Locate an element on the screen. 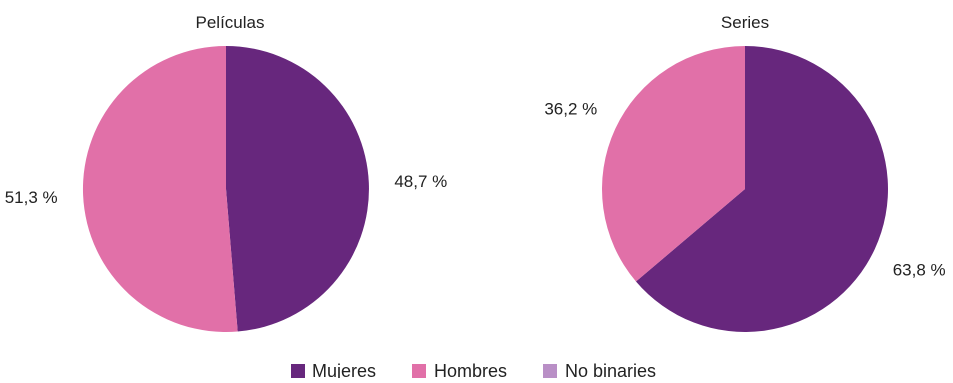 The height and width of the screenshot is (383, 953). legend-label-no-binaries: No binaries is located at coordinates (610, 369).